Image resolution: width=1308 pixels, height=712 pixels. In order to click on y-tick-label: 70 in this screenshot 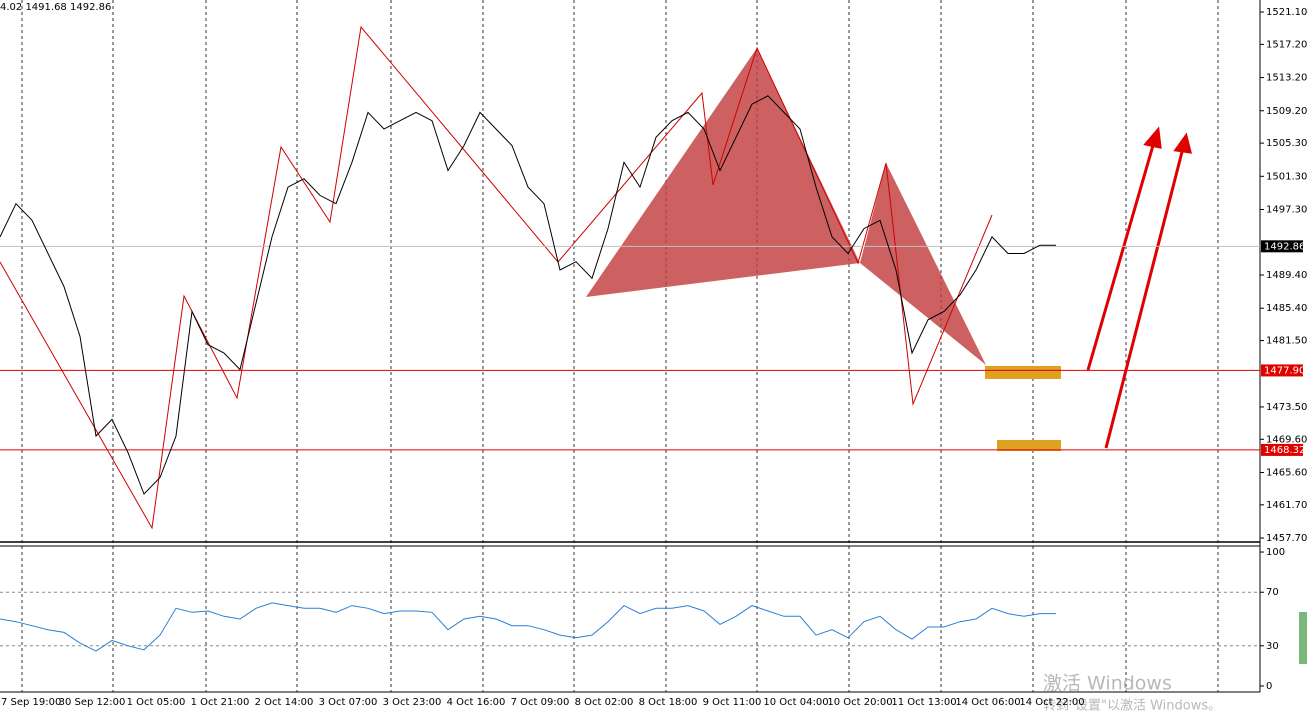, I will do `click(1272, 592)`.